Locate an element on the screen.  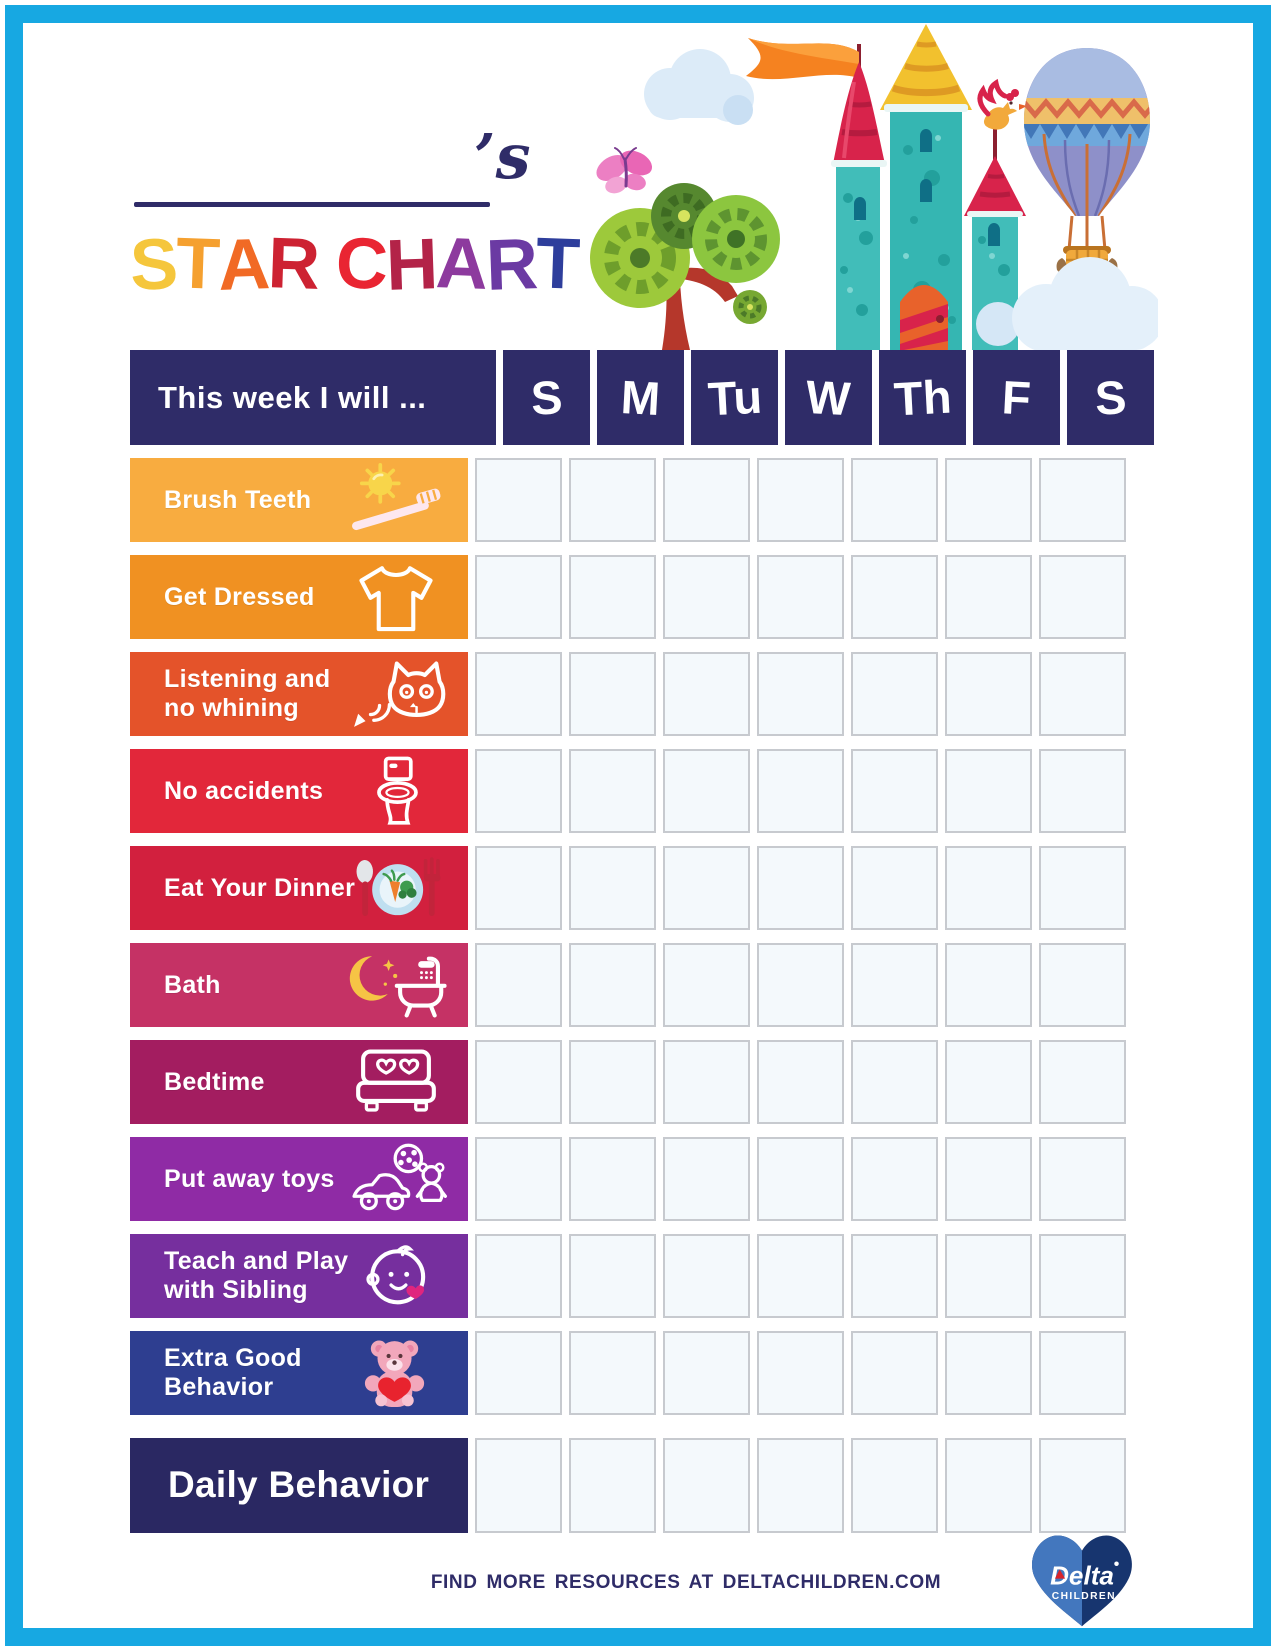
castle-tree-balloon-illustration is located at coordinates (877, 188).